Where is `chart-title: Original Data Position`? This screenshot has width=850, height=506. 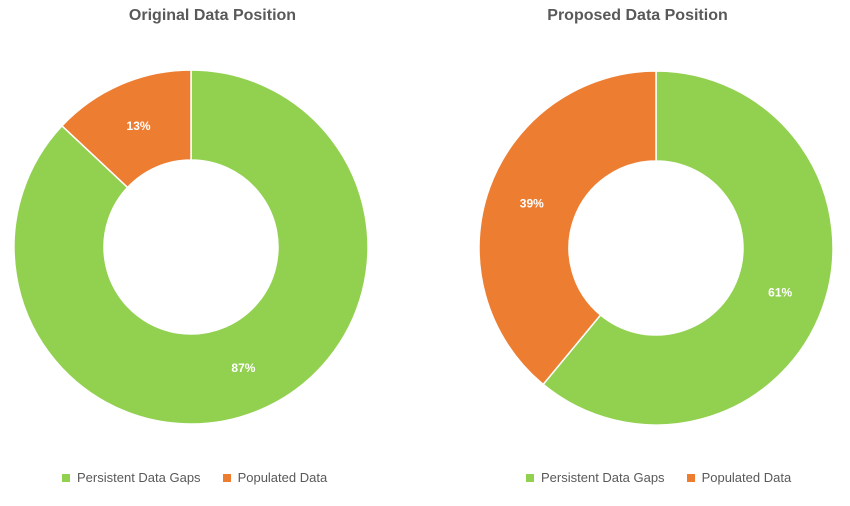
chart-title: Original Data Position is located at coordinates (212, 15).